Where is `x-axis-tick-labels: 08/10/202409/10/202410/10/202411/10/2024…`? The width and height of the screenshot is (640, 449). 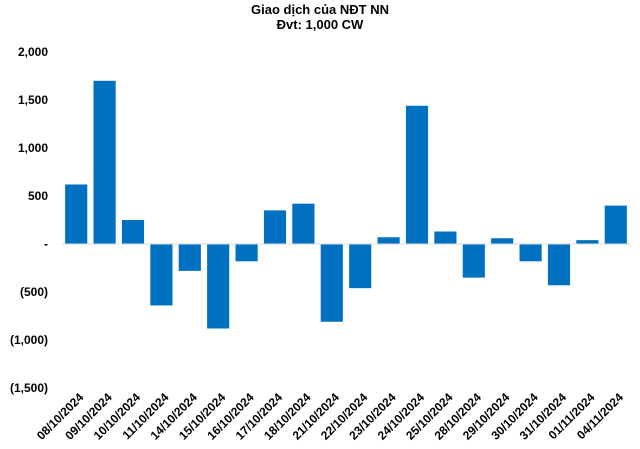 x-axis-tick-labels: 08/10/202409/10/202410/10/202411/10/2024… is located at coordinates (330, 416).